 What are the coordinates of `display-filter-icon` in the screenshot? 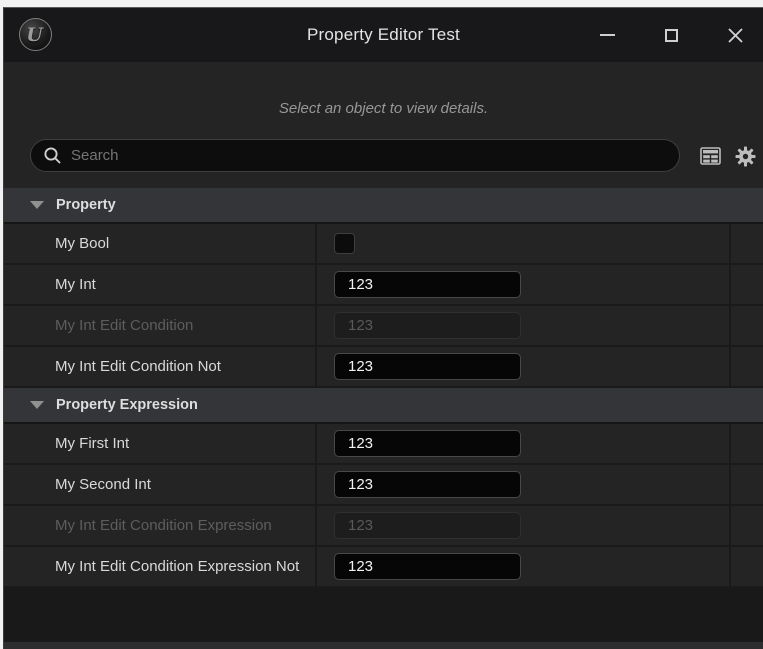 It's located at (710, 156).